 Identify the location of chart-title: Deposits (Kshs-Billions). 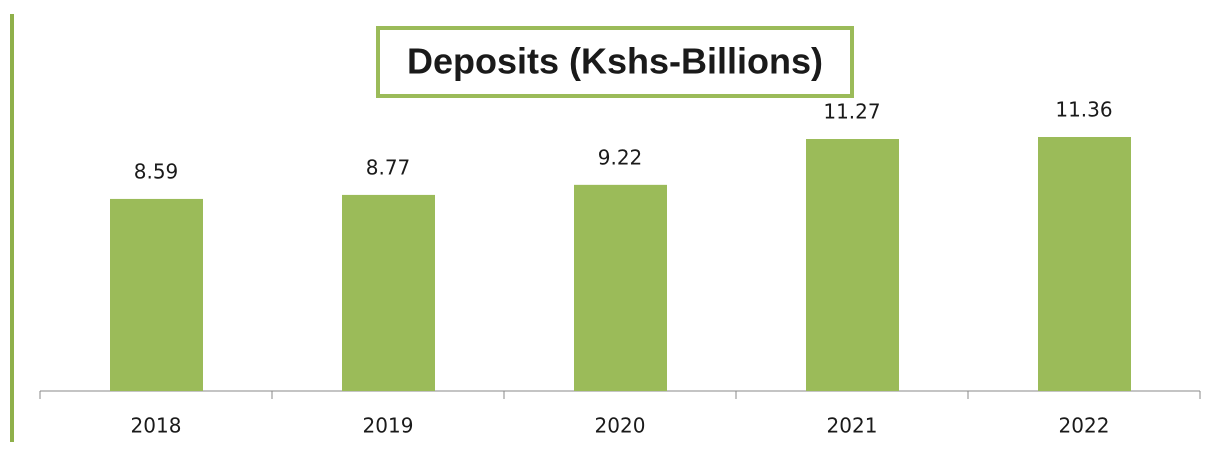
(615, 61).